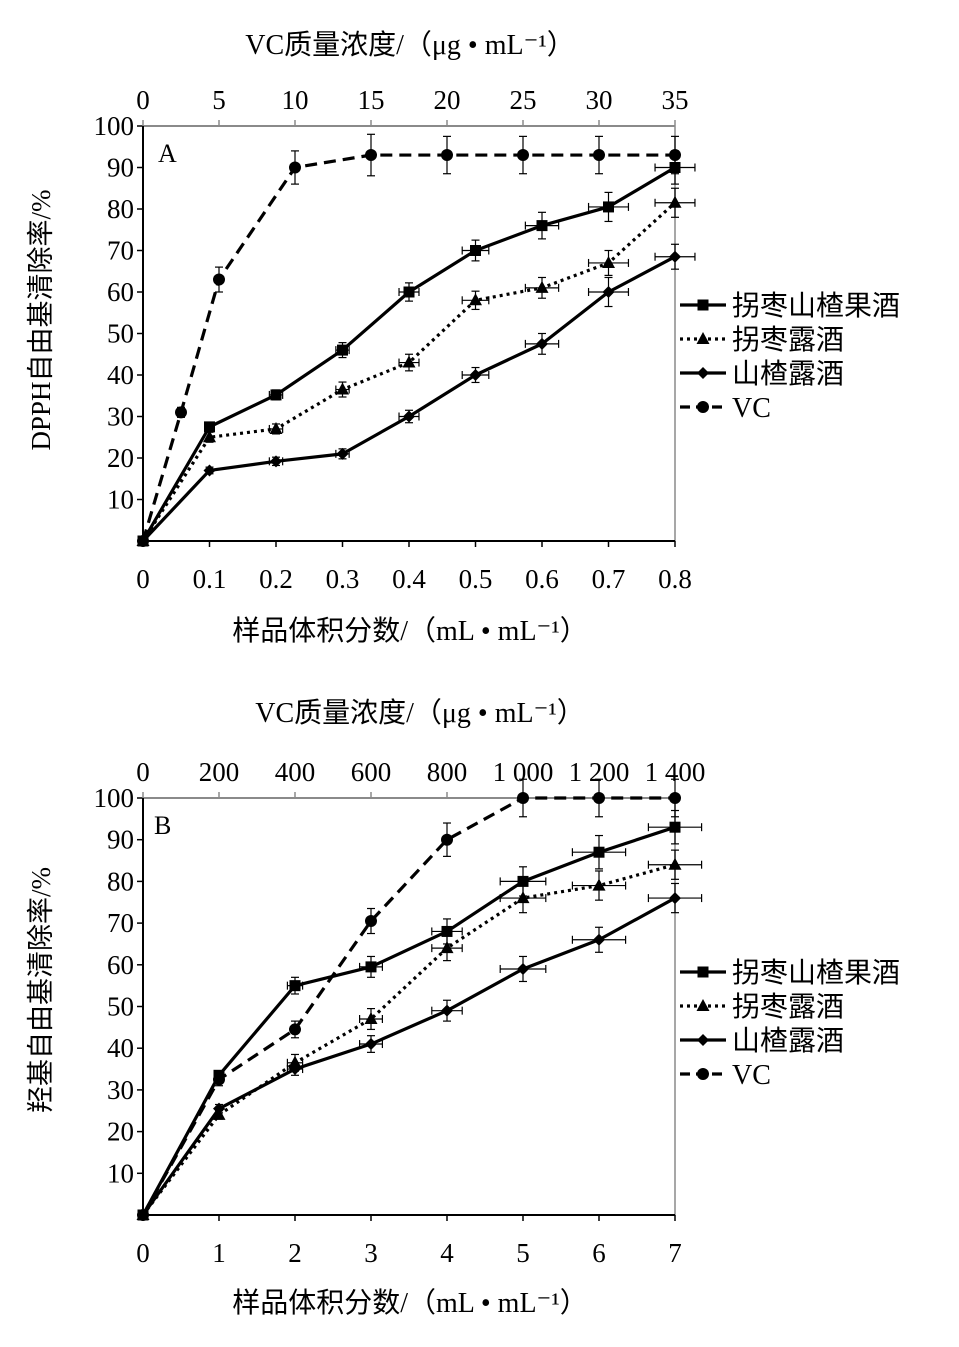 Image resolution: width=959 pixels, height=1347 pixels. I want to click on top-tick-label: 20, so click(447, 100).